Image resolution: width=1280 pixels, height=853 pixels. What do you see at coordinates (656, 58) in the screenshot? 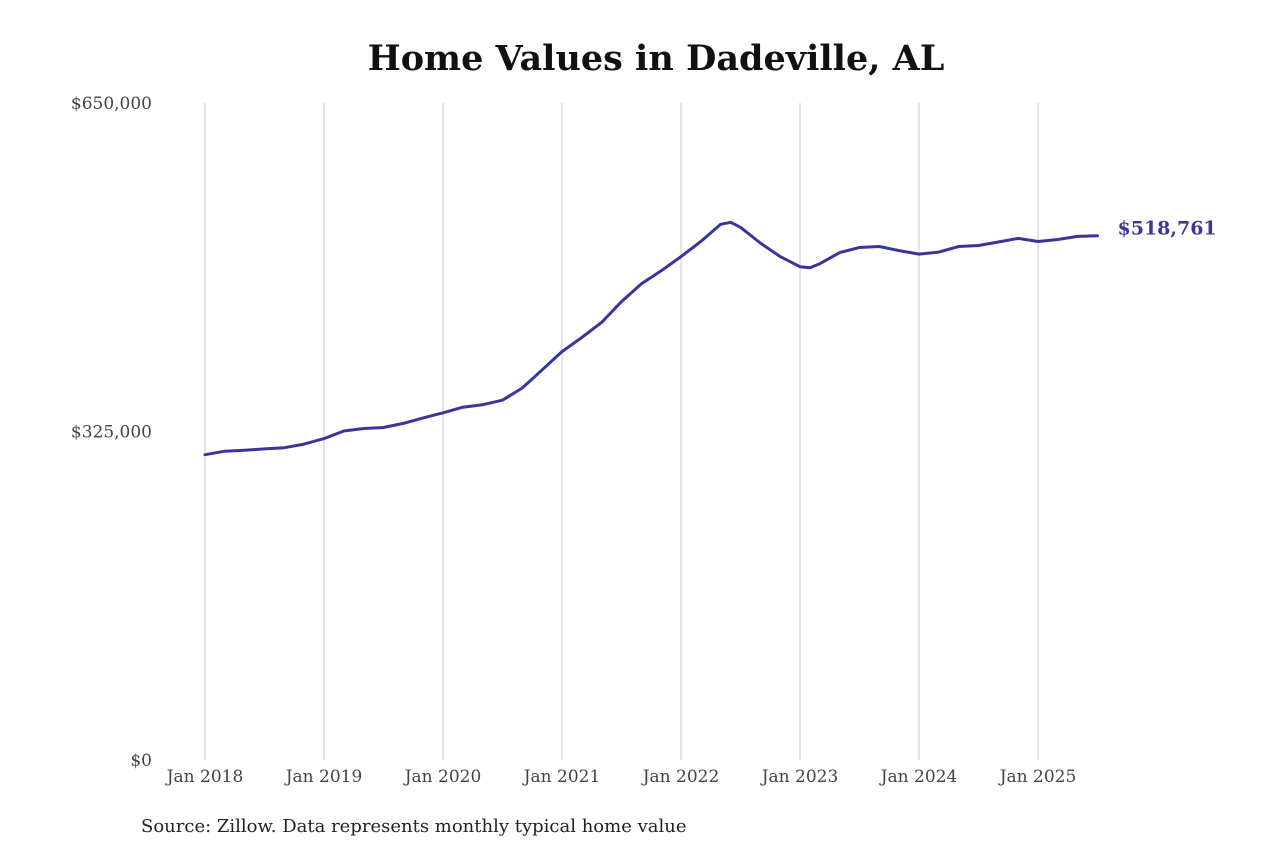
I see `chart-title: Home Values in Dadeville, AL` at bounding box center [656, 58].